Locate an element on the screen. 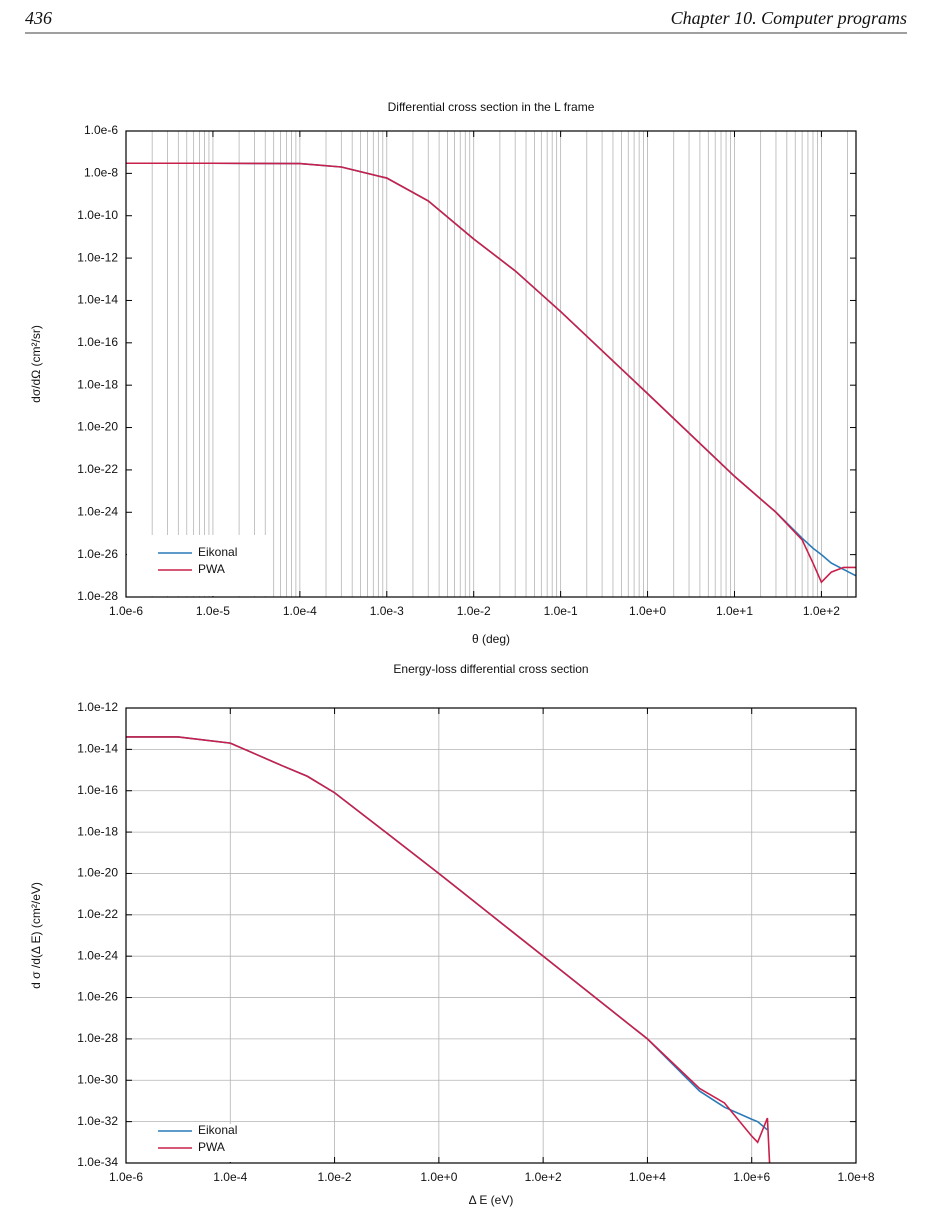 The image size is (932, 1220). chart-title: Energy-loss differential cross section is located at coordinates (490, 669).